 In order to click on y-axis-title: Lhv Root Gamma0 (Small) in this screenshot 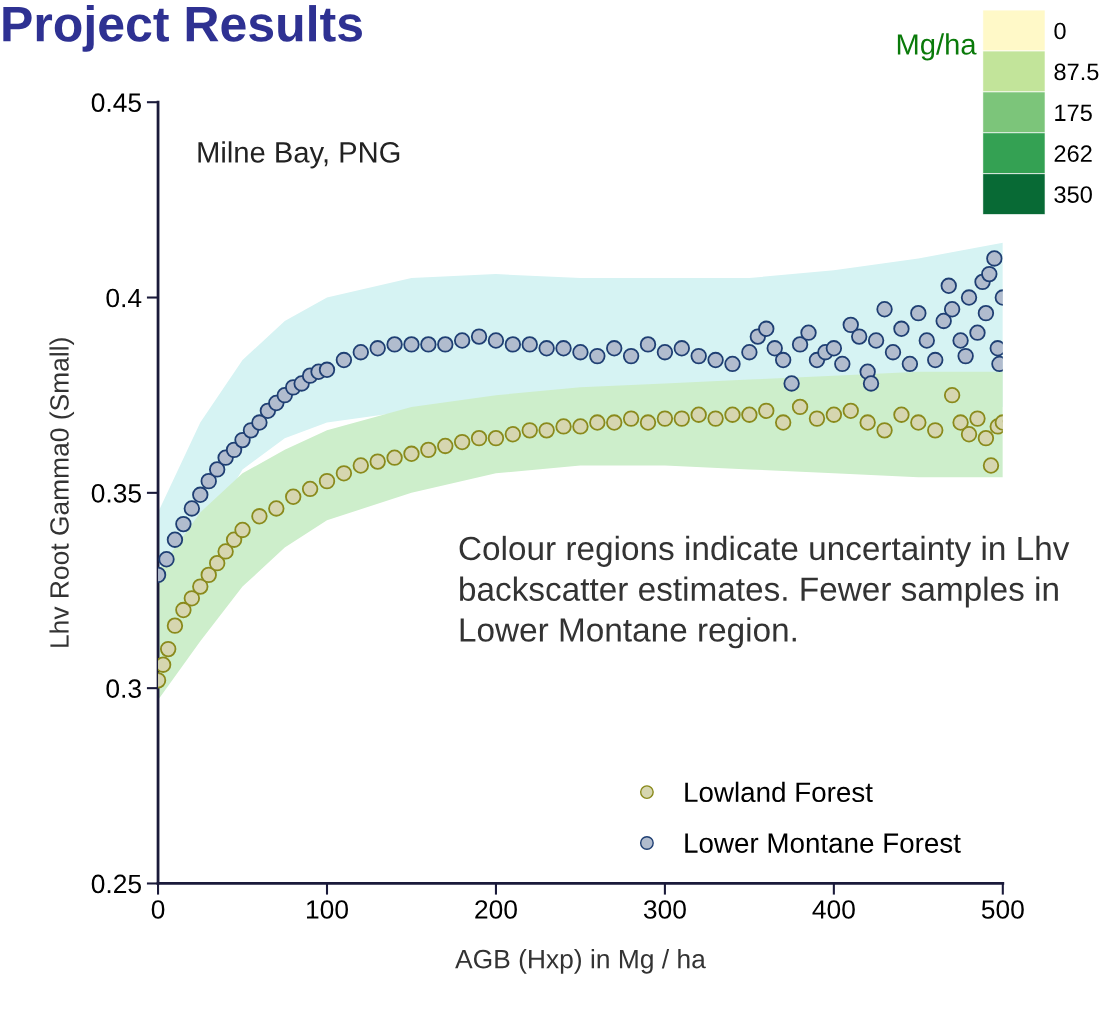, I will do `click(62, 492)`.